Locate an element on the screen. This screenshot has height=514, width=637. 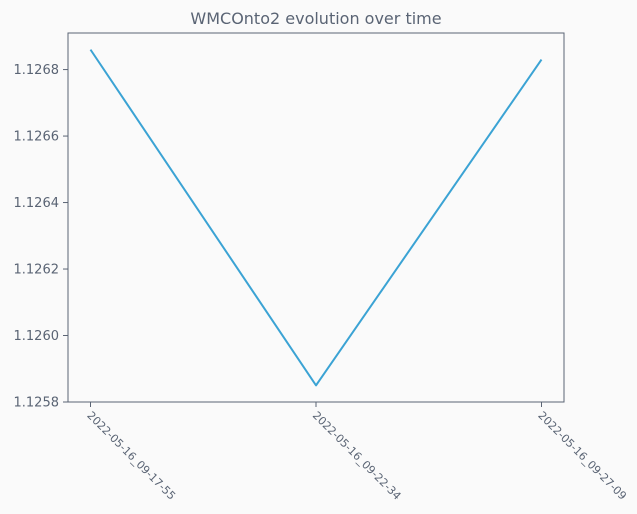
y-tick-label: 1.1268 is located at coordinates (37, 70).